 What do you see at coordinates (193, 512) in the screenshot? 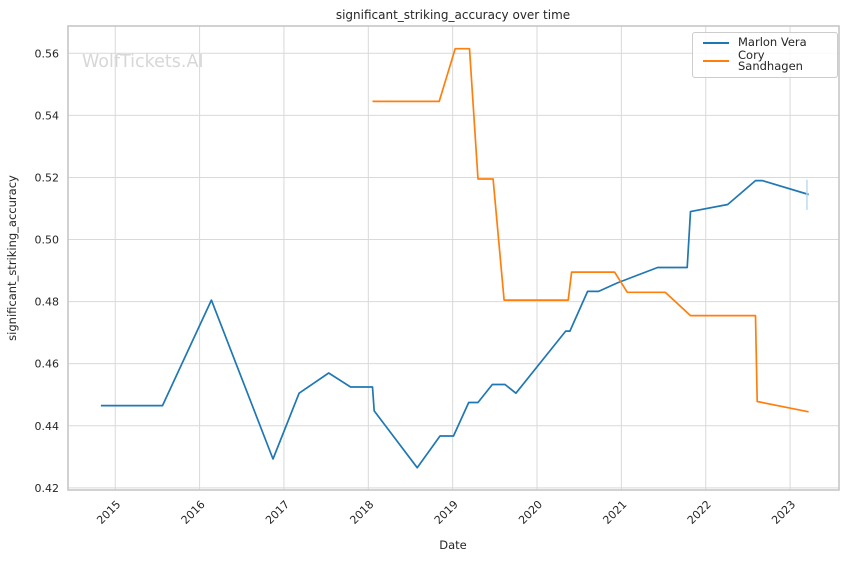
I see `x-tick-label: 2016` at bounding box center [193, 512].